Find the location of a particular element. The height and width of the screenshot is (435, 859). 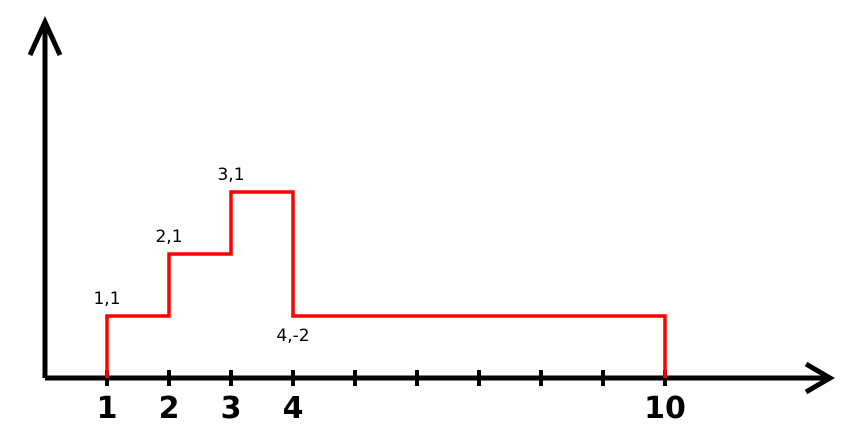

x-tick-label: 2 is located at coordinates (169, 408).